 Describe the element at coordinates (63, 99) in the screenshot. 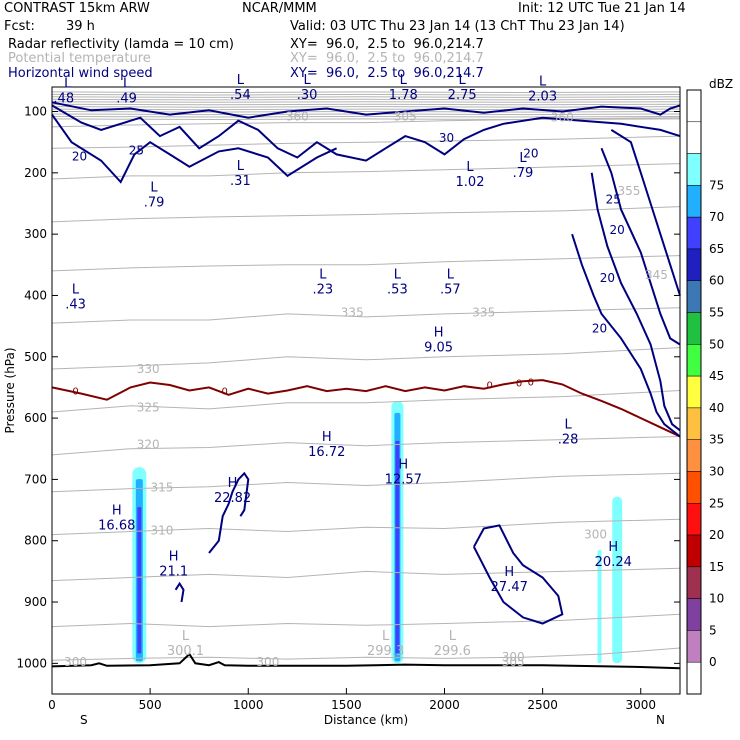

I see `extremum-value: .48` at that location.